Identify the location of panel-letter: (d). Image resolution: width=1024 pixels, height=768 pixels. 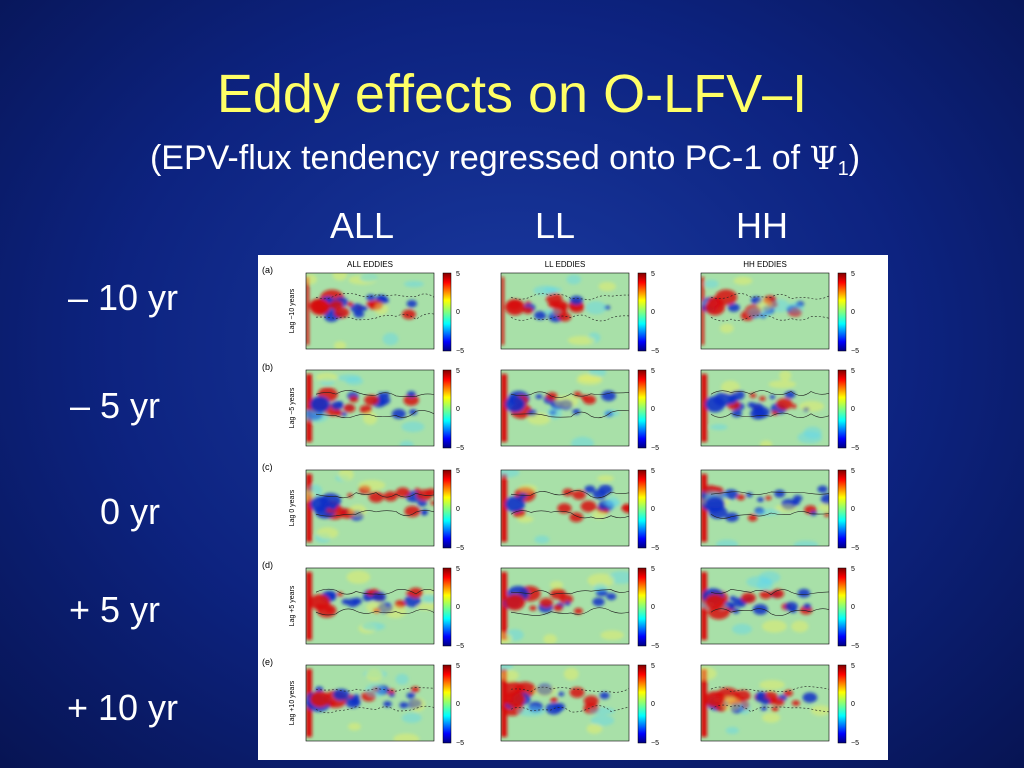
(267, 565).